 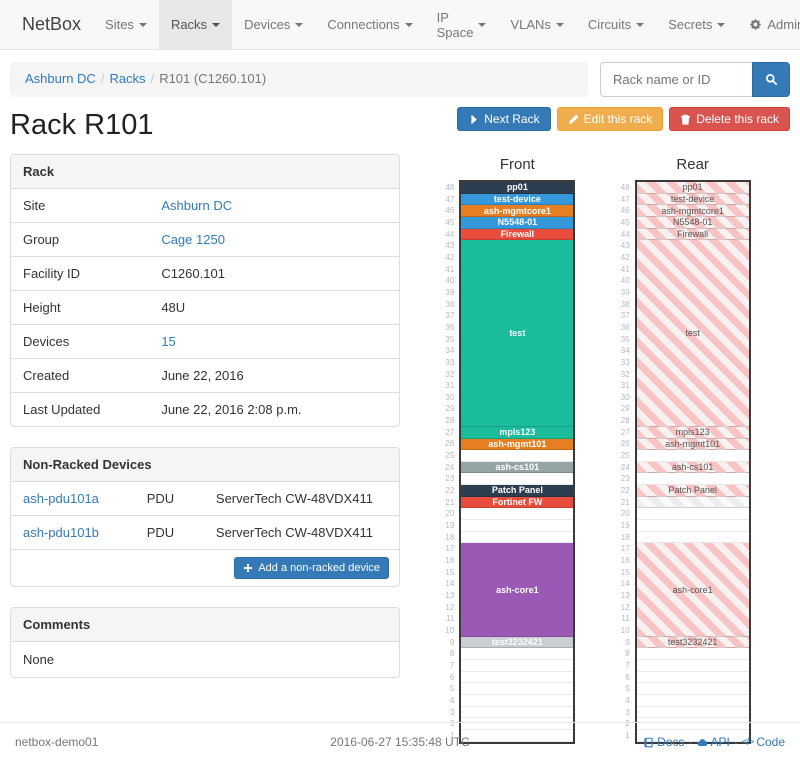 What do you see at coordinates (536, 24) in the screenshot?
I see `nav-item-vlans: VLANs` at bounding box center [536, 24].